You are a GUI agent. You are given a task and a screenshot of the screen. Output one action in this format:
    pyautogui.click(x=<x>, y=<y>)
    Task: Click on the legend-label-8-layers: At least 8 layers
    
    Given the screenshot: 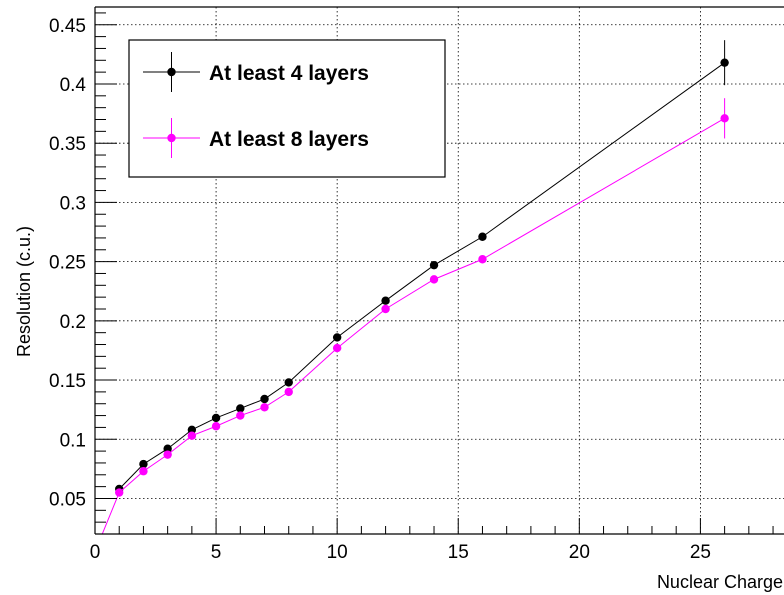 What is the action you would take?
    pyautogui.click(x=289, y=139)
    